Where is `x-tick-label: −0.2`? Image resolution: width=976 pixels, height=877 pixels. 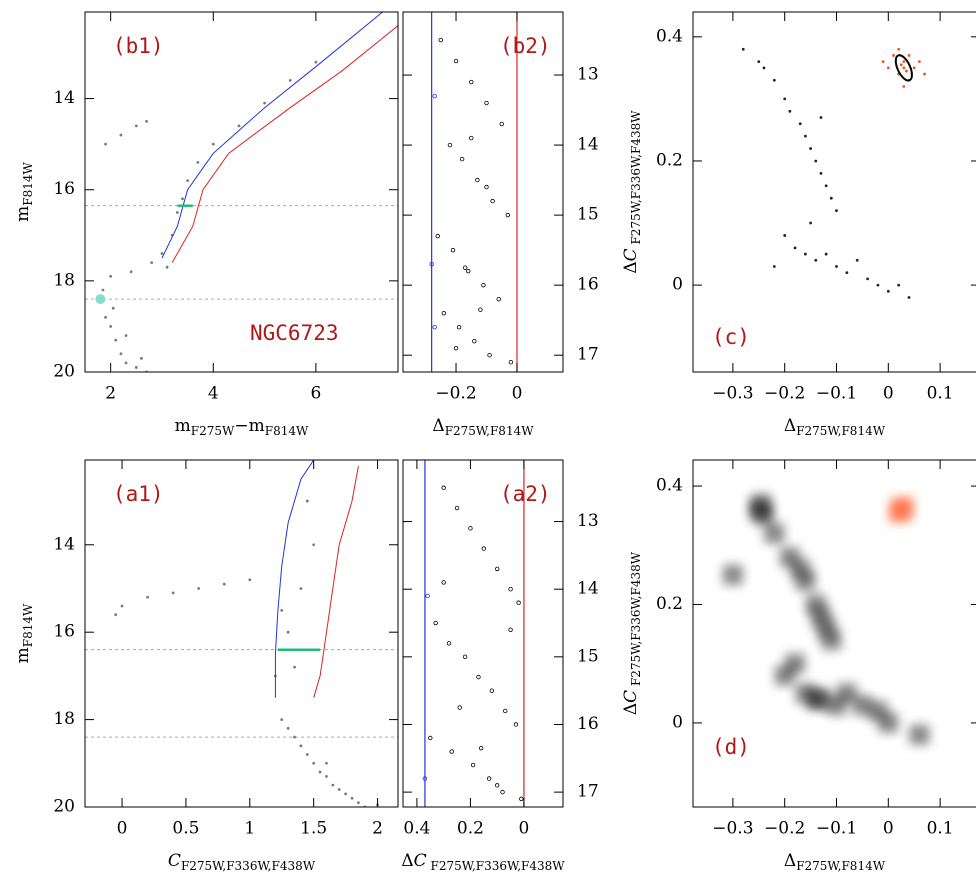
x-tick-label: −0.2 is located at coordinates (455, 394).